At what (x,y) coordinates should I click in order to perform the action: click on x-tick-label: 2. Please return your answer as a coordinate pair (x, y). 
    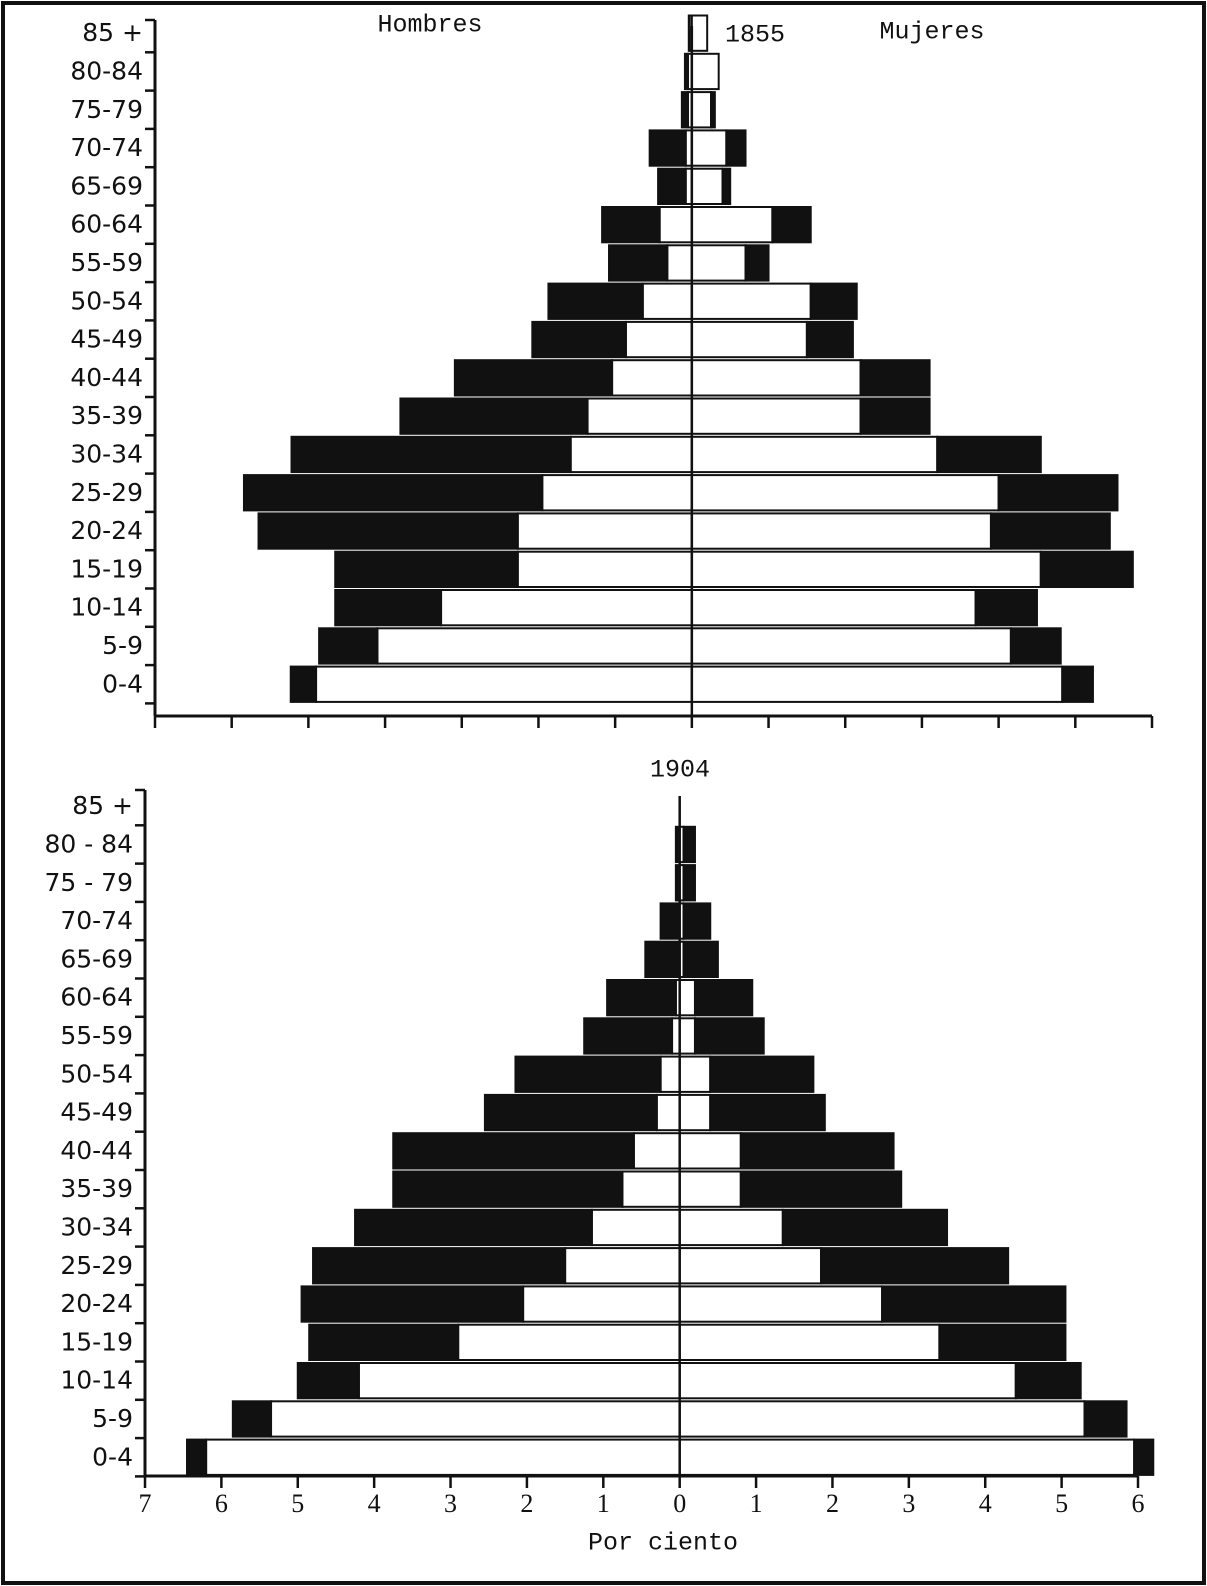
    Looking at the image, I should click on (526, 1503).